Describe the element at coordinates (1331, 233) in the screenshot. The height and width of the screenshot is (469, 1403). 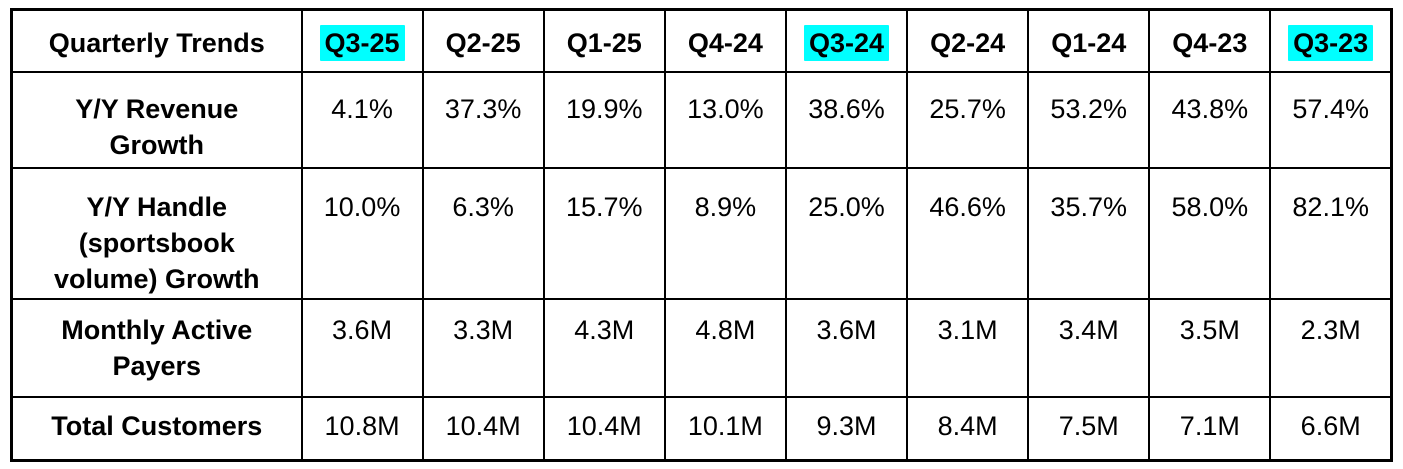
I see `data-cell: 82.1%` at that location.